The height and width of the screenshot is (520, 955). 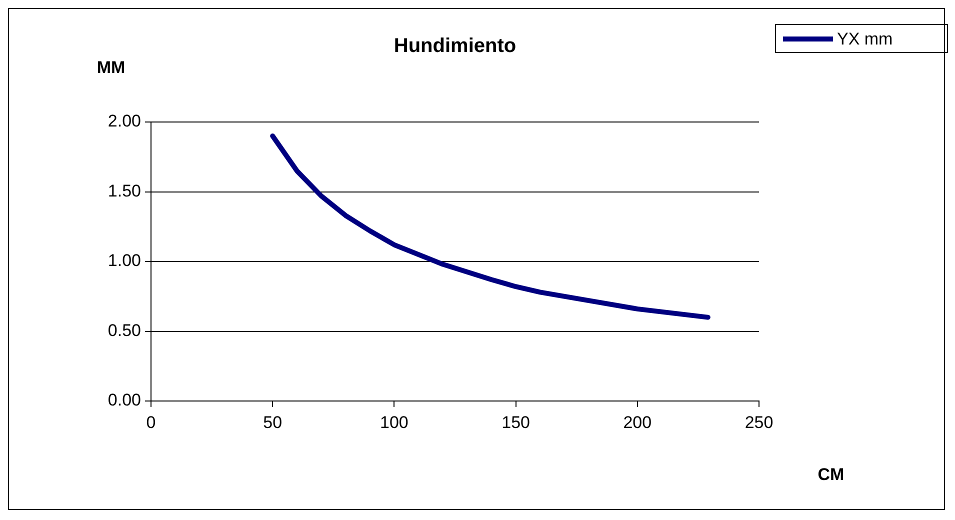 I want to click on y-tick-label: 0.00, so click(x=124, y=400).